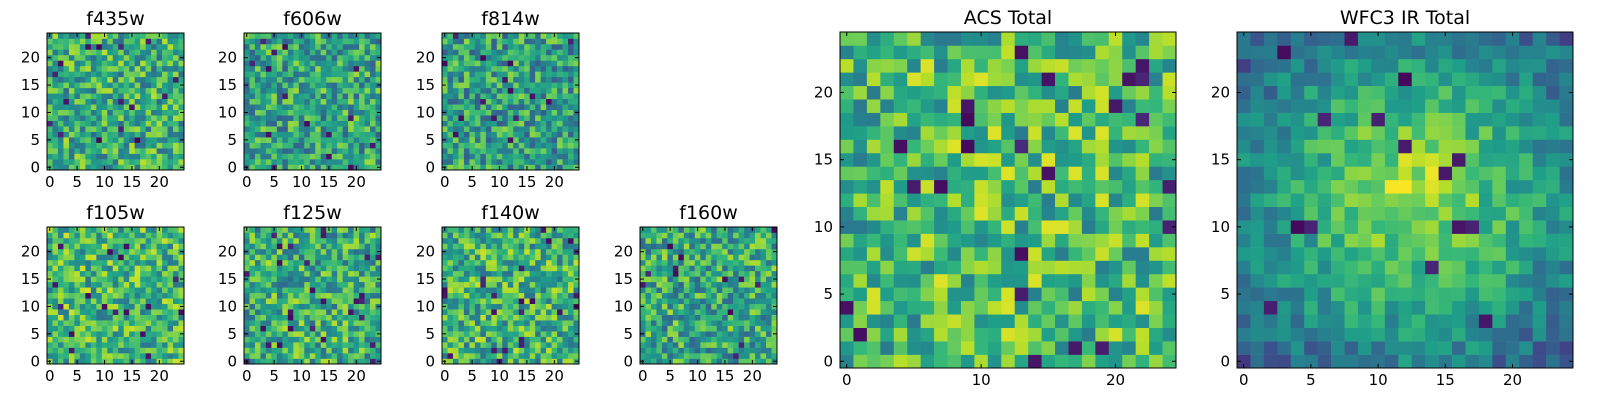 Image resolution: width=1600 pixels, height=400 pixels. Describe the element at coordinates (425, 279) in the screenshot. I see `y-tick-label: 15` at that location.